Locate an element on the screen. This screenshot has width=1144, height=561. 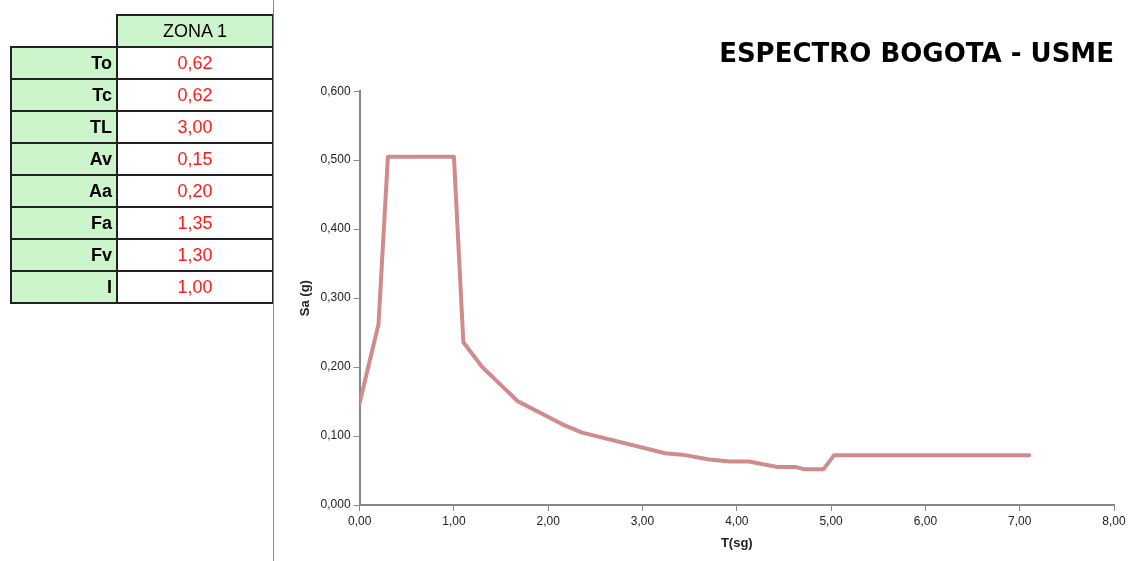
x-axis-title: T(sg) is located at coordinates (736, 542).